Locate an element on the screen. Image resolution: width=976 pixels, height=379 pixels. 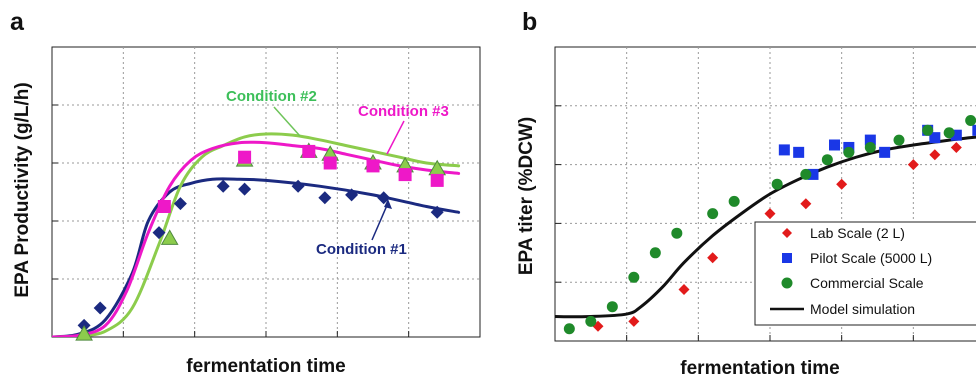
annotation-condition-1-arrow is located at coordinates (380, 221).